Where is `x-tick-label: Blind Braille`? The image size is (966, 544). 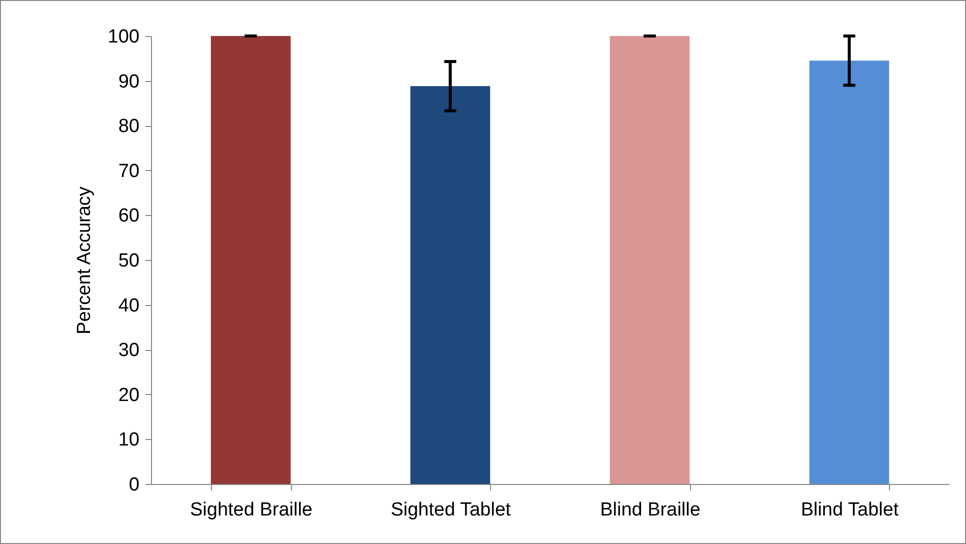
x-tick-label: Blind Braille is located at coordinates (650, 510).